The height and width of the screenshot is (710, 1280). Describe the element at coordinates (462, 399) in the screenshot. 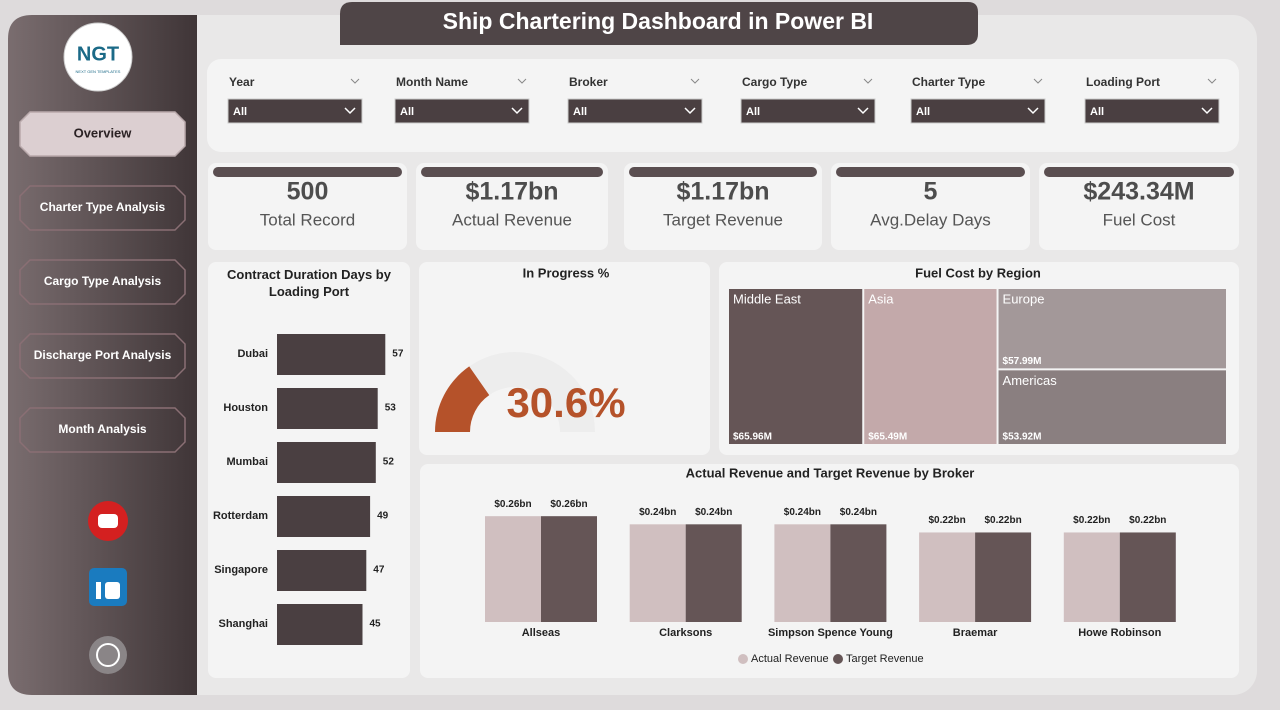

I see `gauge-arc` at that location.